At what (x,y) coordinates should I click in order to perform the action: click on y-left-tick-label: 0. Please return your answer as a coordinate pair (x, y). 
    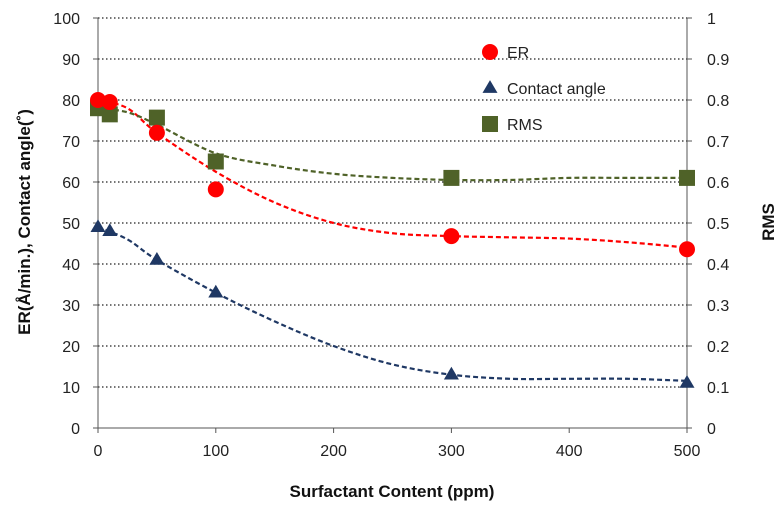
    Looking at the image, I should click on (75, 429).